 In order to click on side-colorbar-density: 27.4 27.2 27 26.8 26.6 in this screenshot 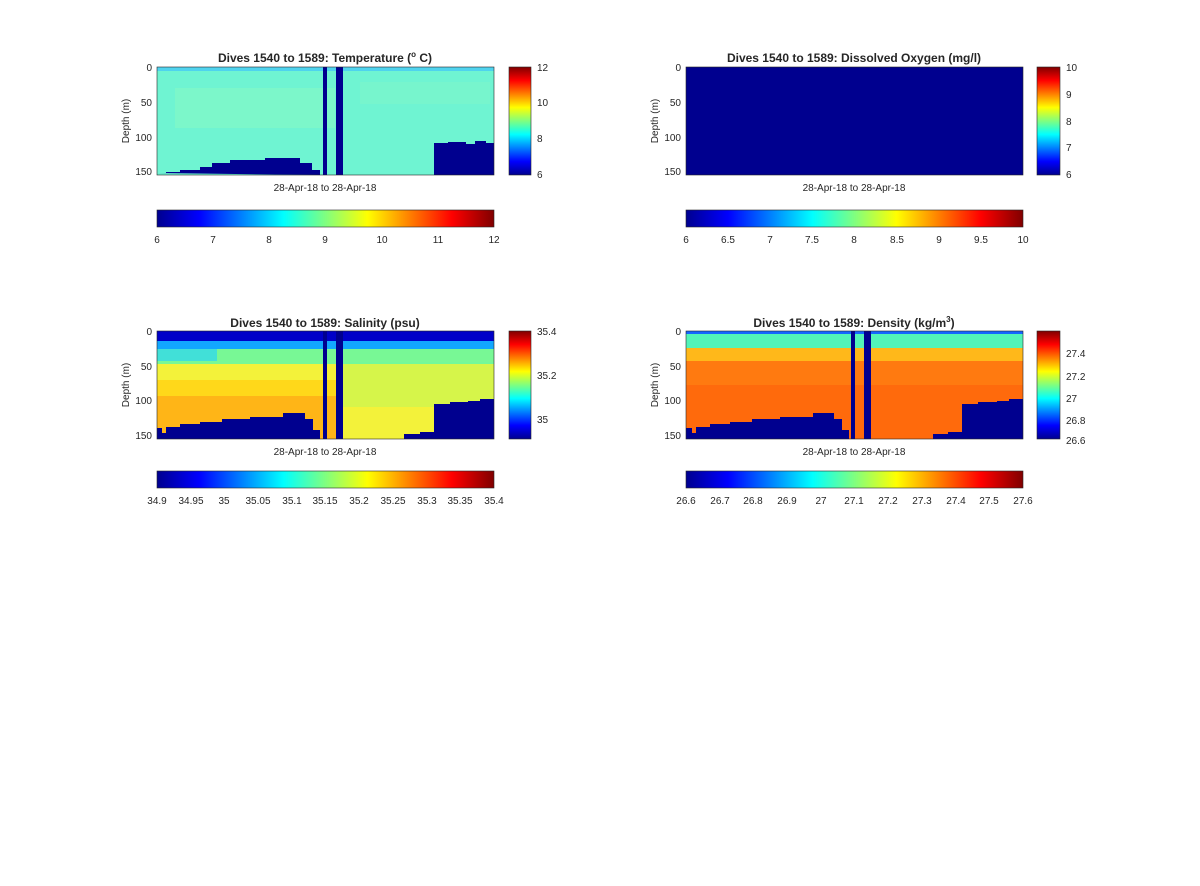, I will do `click(1061, 388)`.